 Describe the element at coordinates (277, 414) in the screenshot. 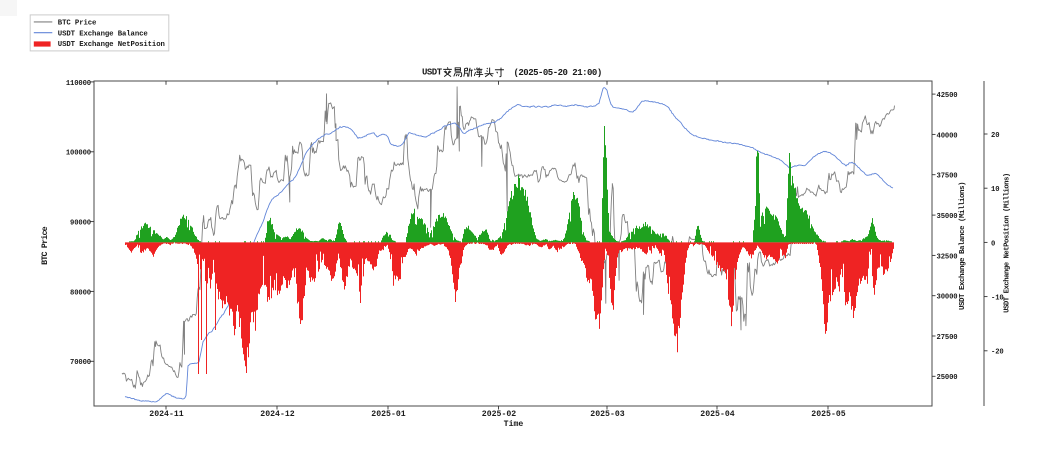

I see `svg-text: 2024-12` at that location.